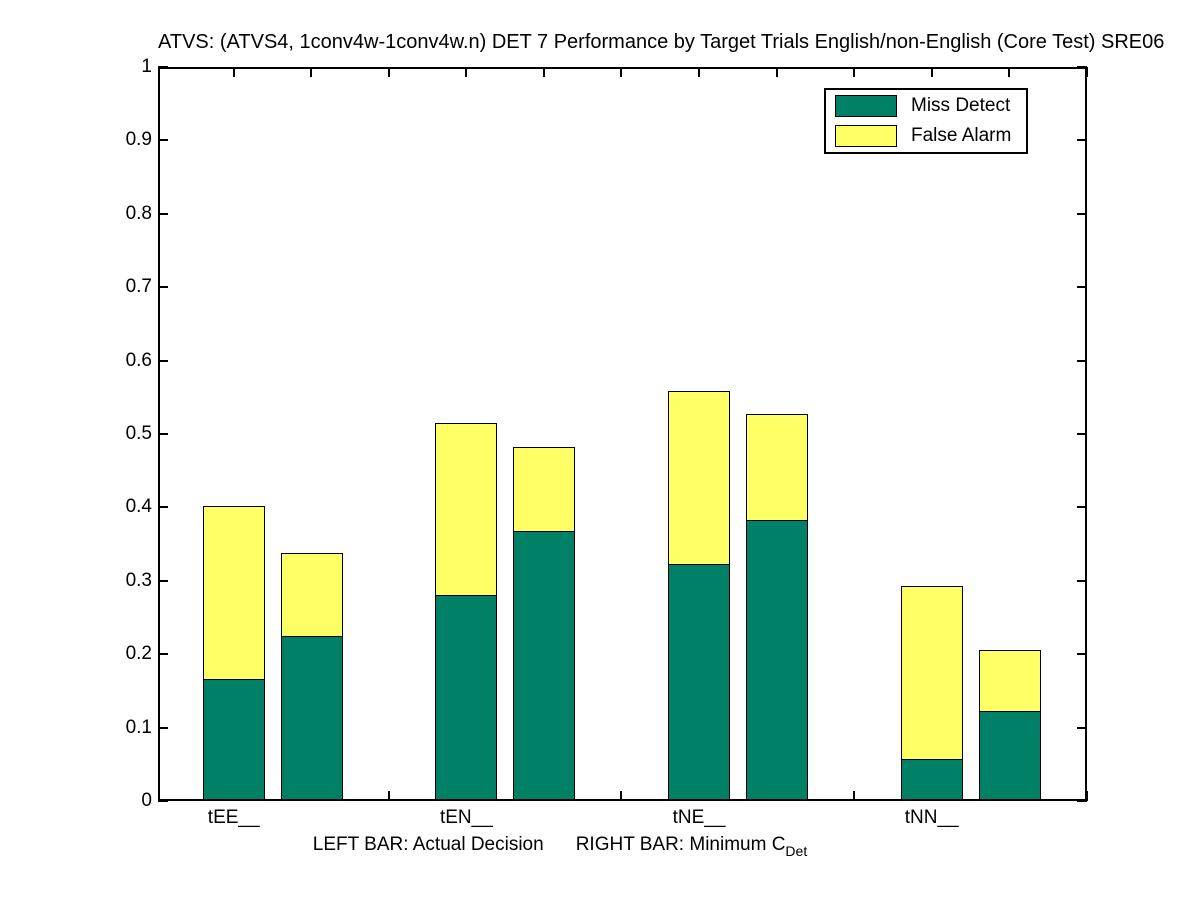 The image size is (1201, 900). What do you see at coordinates (866, 136) in the screenshot?
I see `legend-swatch-false-alarm` at bounding box center [866, 136].